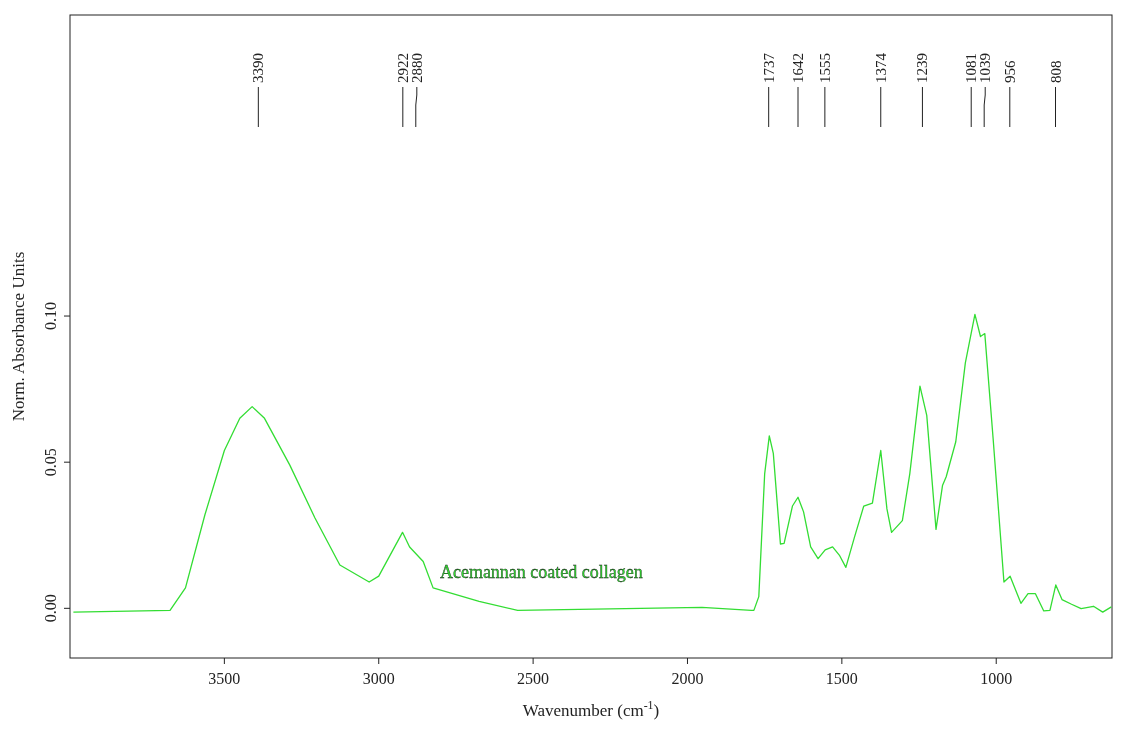 The width and height of the screenshot is (1124, 734). What do you see at coordinates (541, 571) in the screenshot?
I see `series-label: Acemannan coated collagen` at bounding box center [541, 571].